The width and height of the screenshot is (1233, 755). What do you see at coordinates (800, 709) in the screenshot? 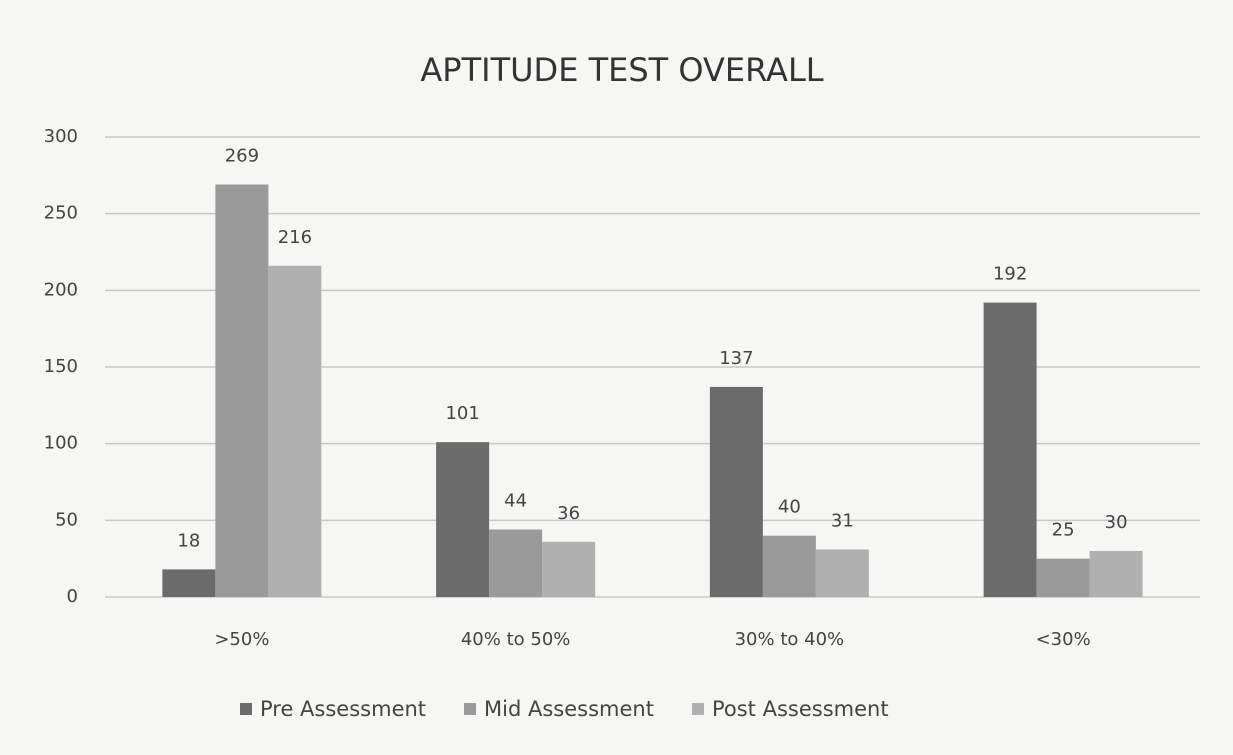
I see `legend-label: Post Assessment` at bounding box center [800, 709].